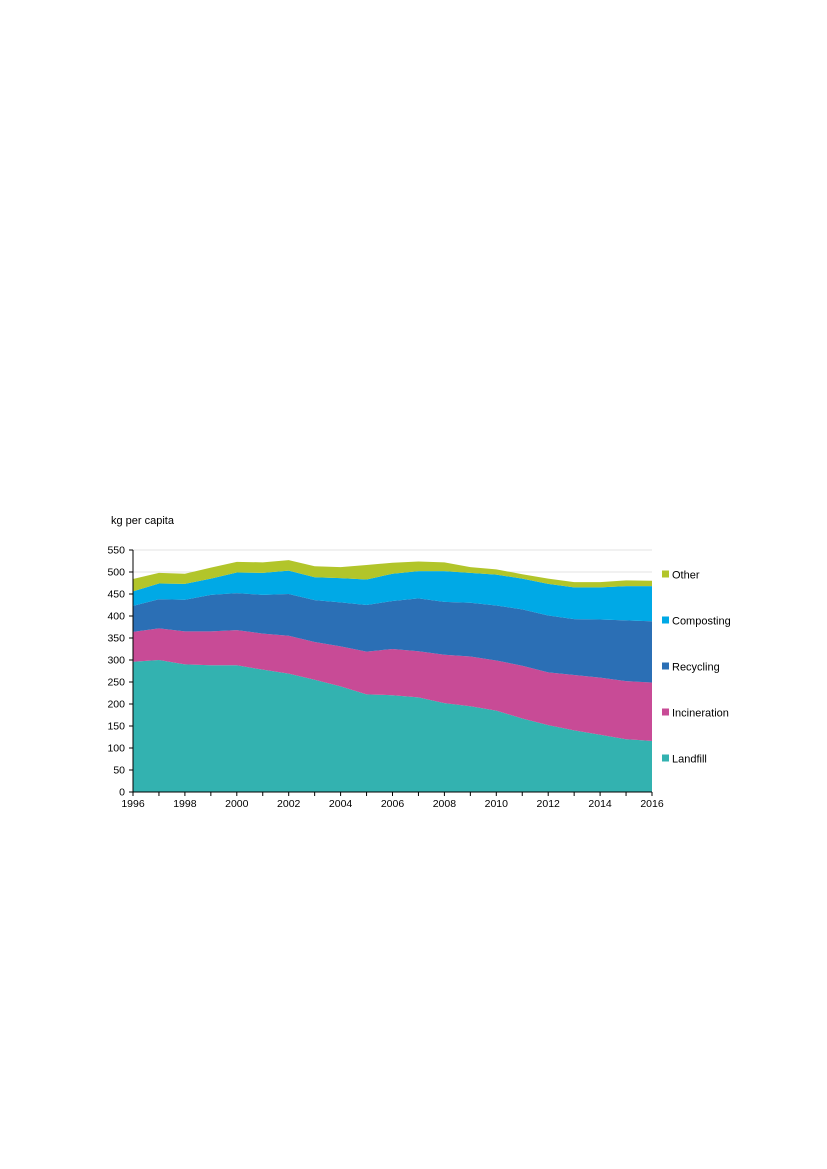 Image resolution: width=827 pixels, height=1169 pixels. Describe the element at coordinates (116, 661) in the screenshot. I see `y-tick-label: 300` at that location.